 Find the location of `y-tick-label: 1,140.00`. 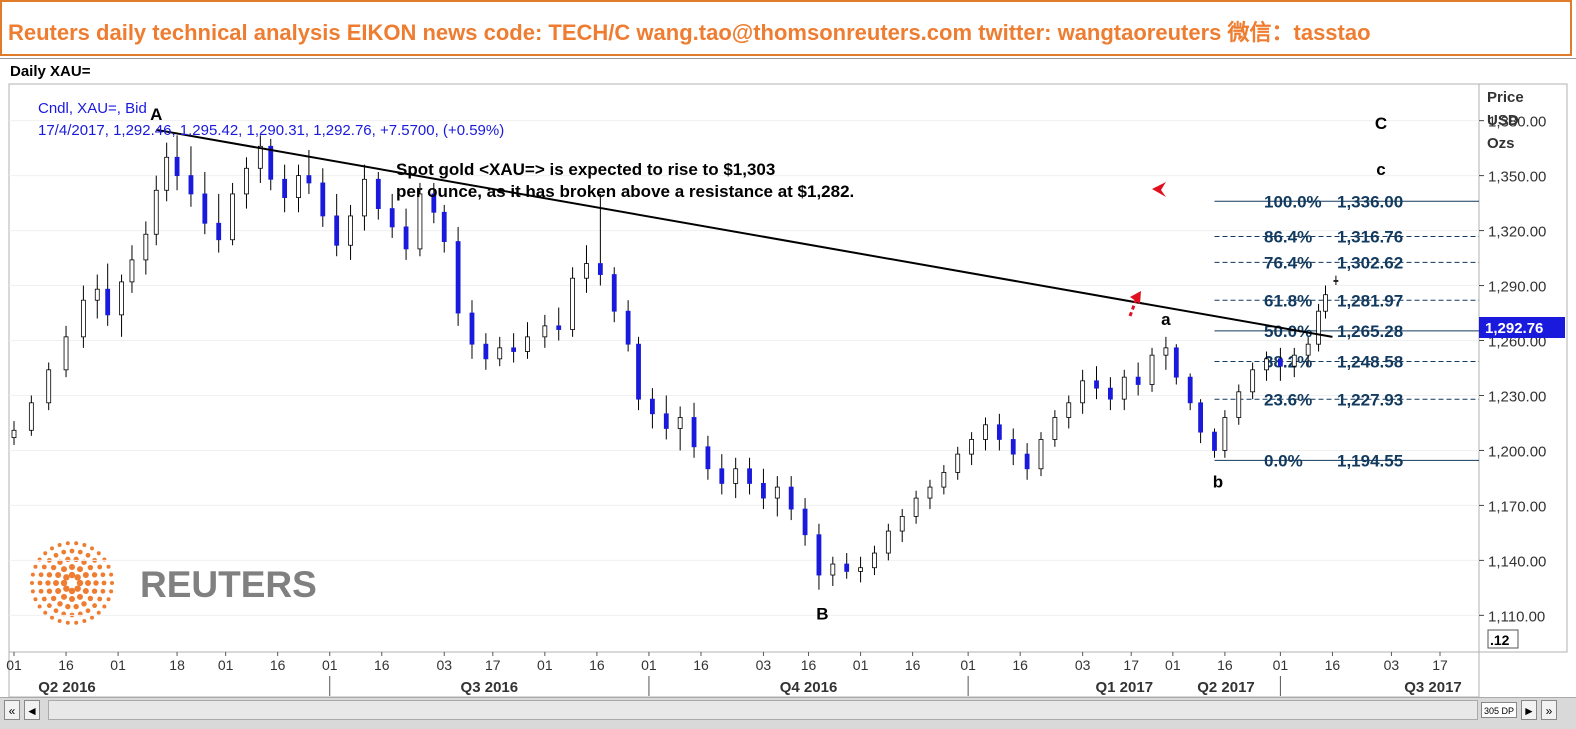

y-tick-label: 1,140.00 is located at coordinates (1517, 561).